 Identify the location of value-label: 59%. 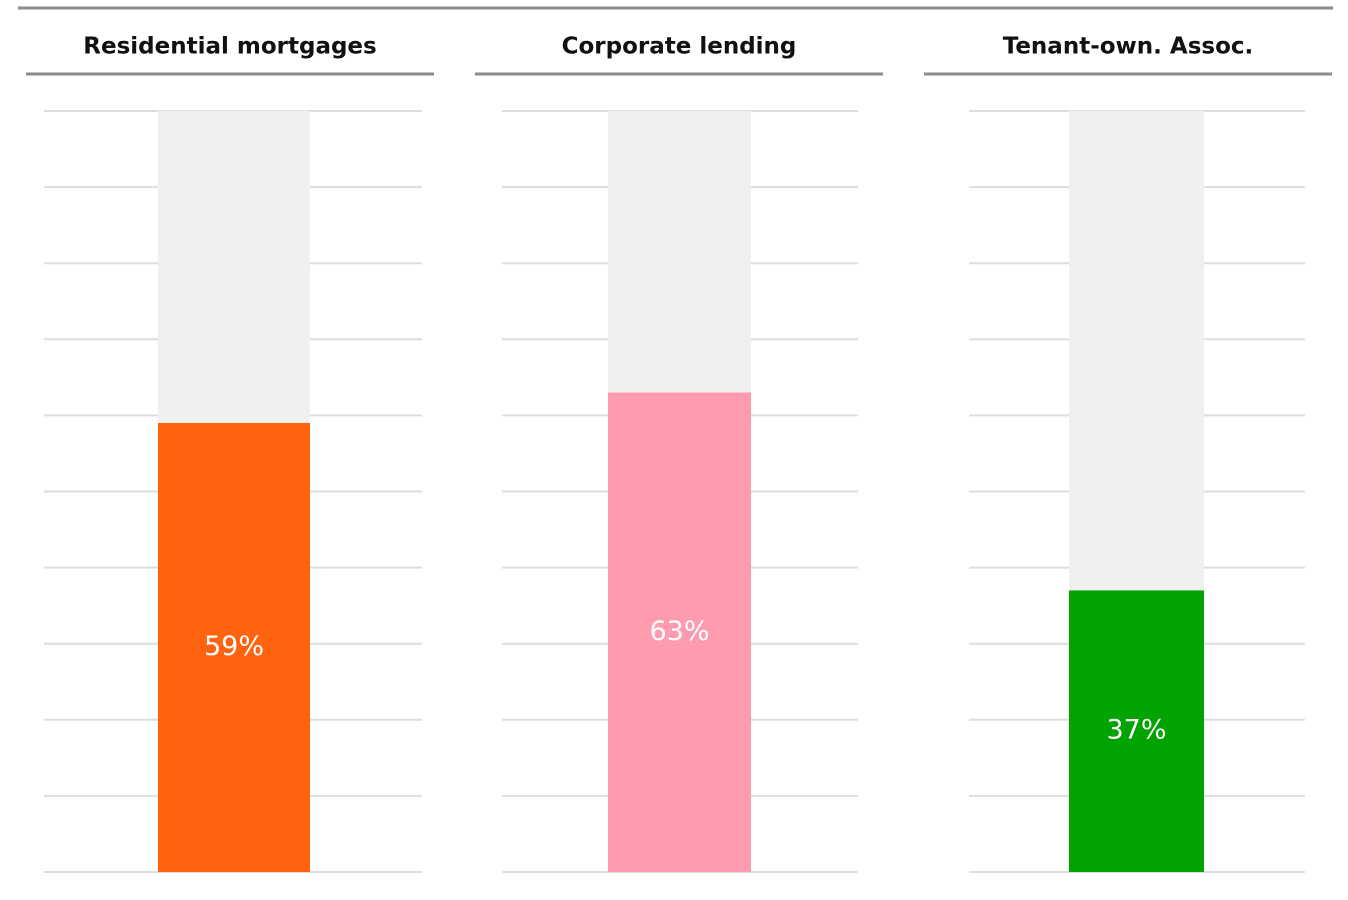
(234, 646).